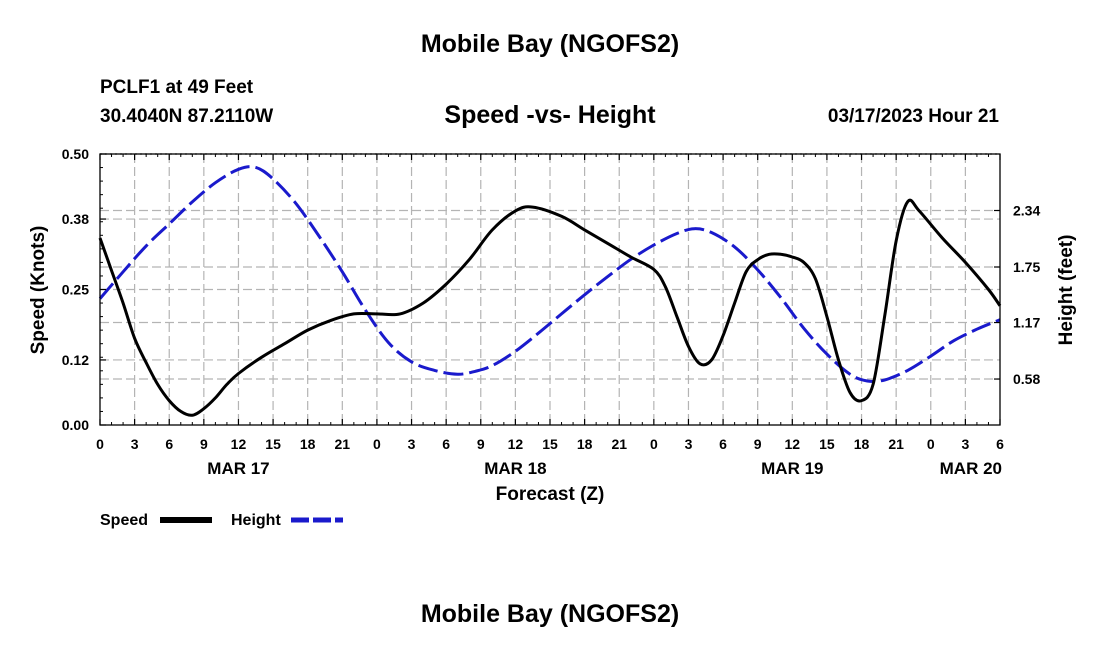  Describe the element at coordinates (515, 468) in the screenshot. I see `day-label: MAR 18` at that location.